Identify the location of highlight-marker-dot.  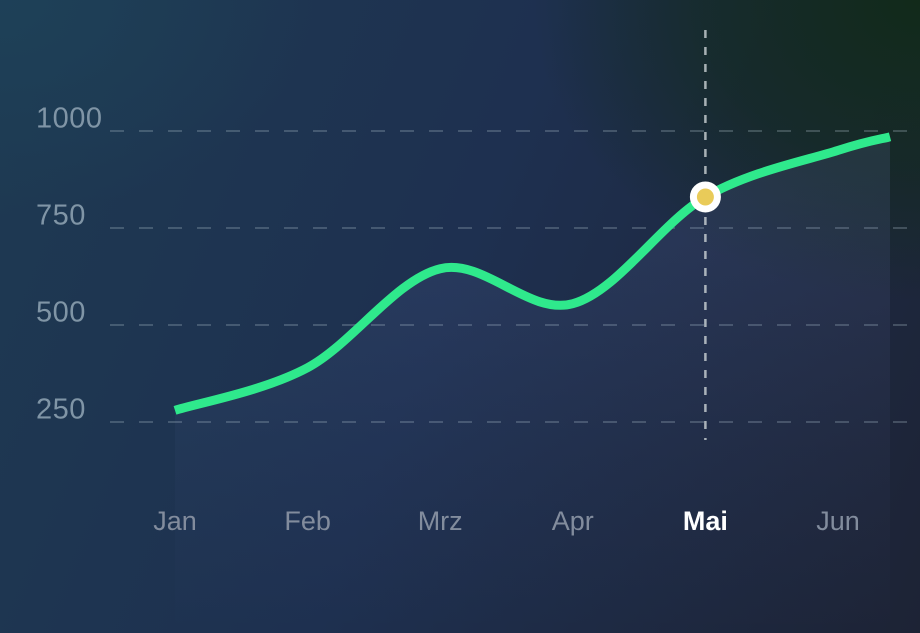
(705, 197).